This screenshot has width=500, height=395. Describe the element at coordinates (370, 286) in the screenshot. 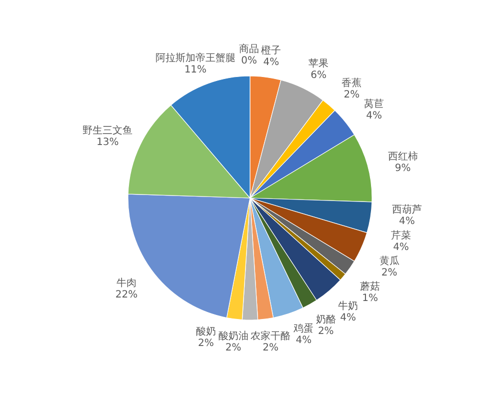

I see `slice-label: 蘑菇` at that location.